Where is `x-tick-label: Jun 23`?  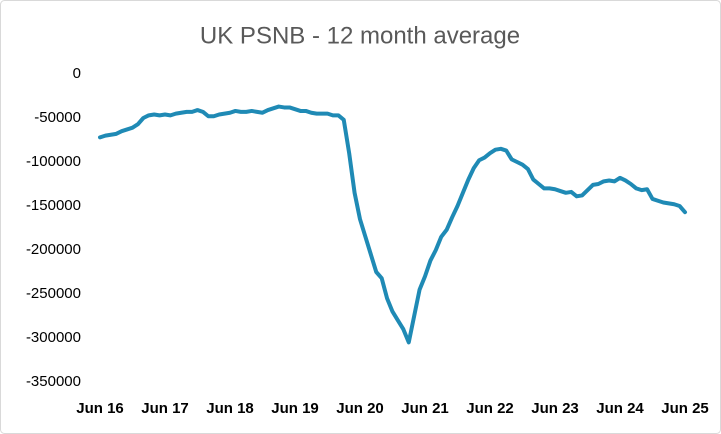
x-tick-label: Jun 23 is located at coordinates (555, 408).